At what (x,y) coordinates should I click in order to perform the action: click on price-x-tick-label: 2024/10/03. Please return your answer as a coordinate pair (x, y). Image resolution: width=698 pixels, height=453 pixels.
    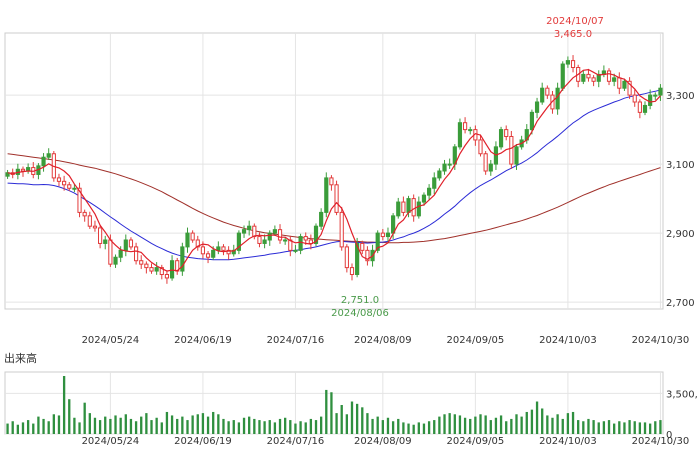
    Looking at the image, I should click on (568, 340).